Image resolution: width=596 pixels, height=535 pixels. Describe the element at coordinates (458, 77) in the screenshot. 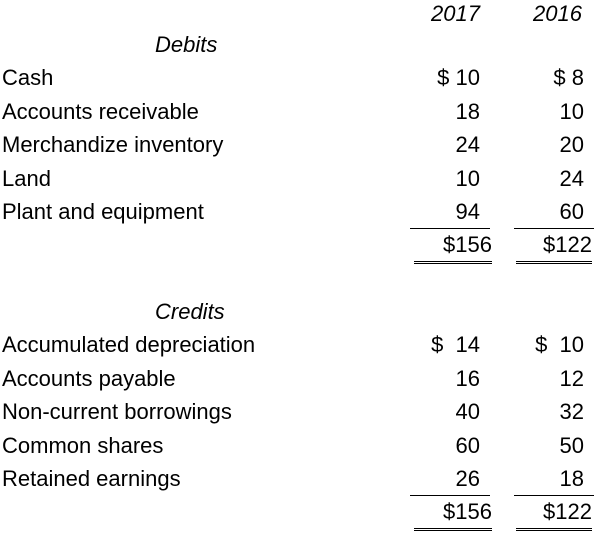

I see `value-2017: $ 10` at that location.